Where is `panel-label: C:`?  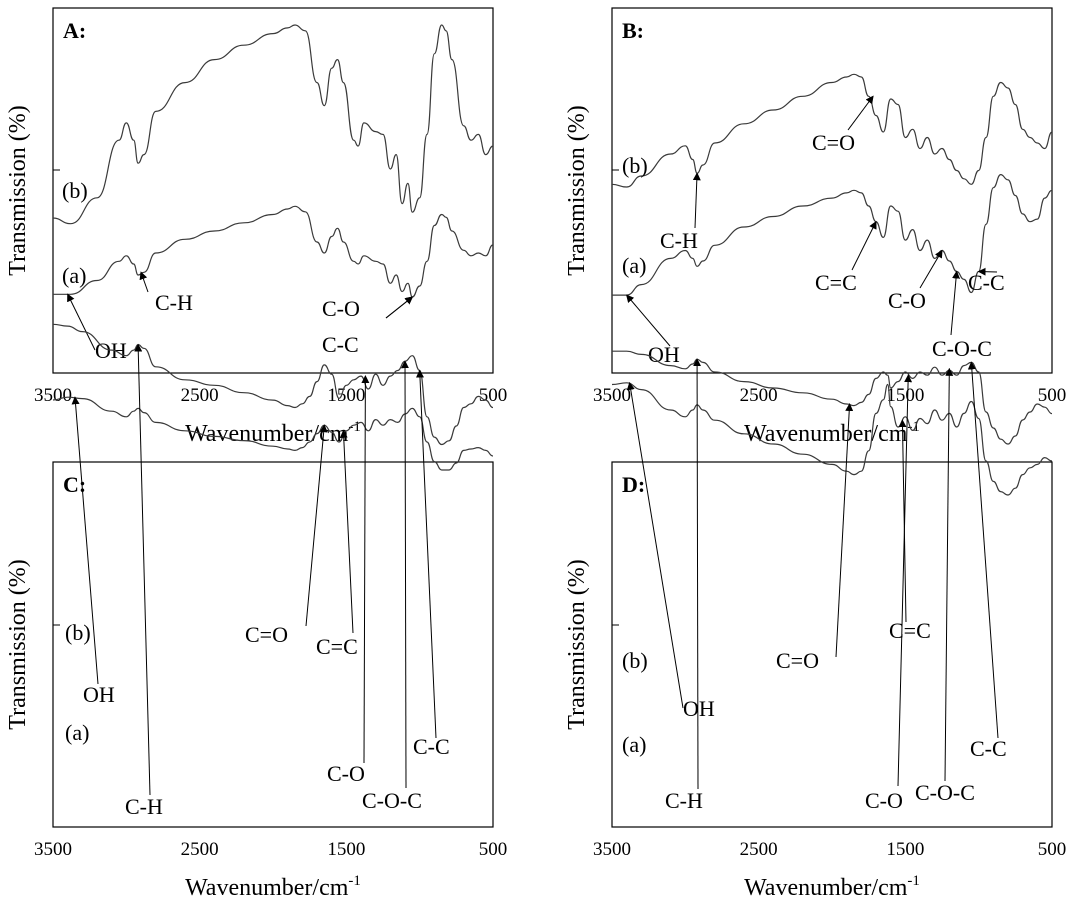
panel-label: C: is located at coordinates (74, 484).